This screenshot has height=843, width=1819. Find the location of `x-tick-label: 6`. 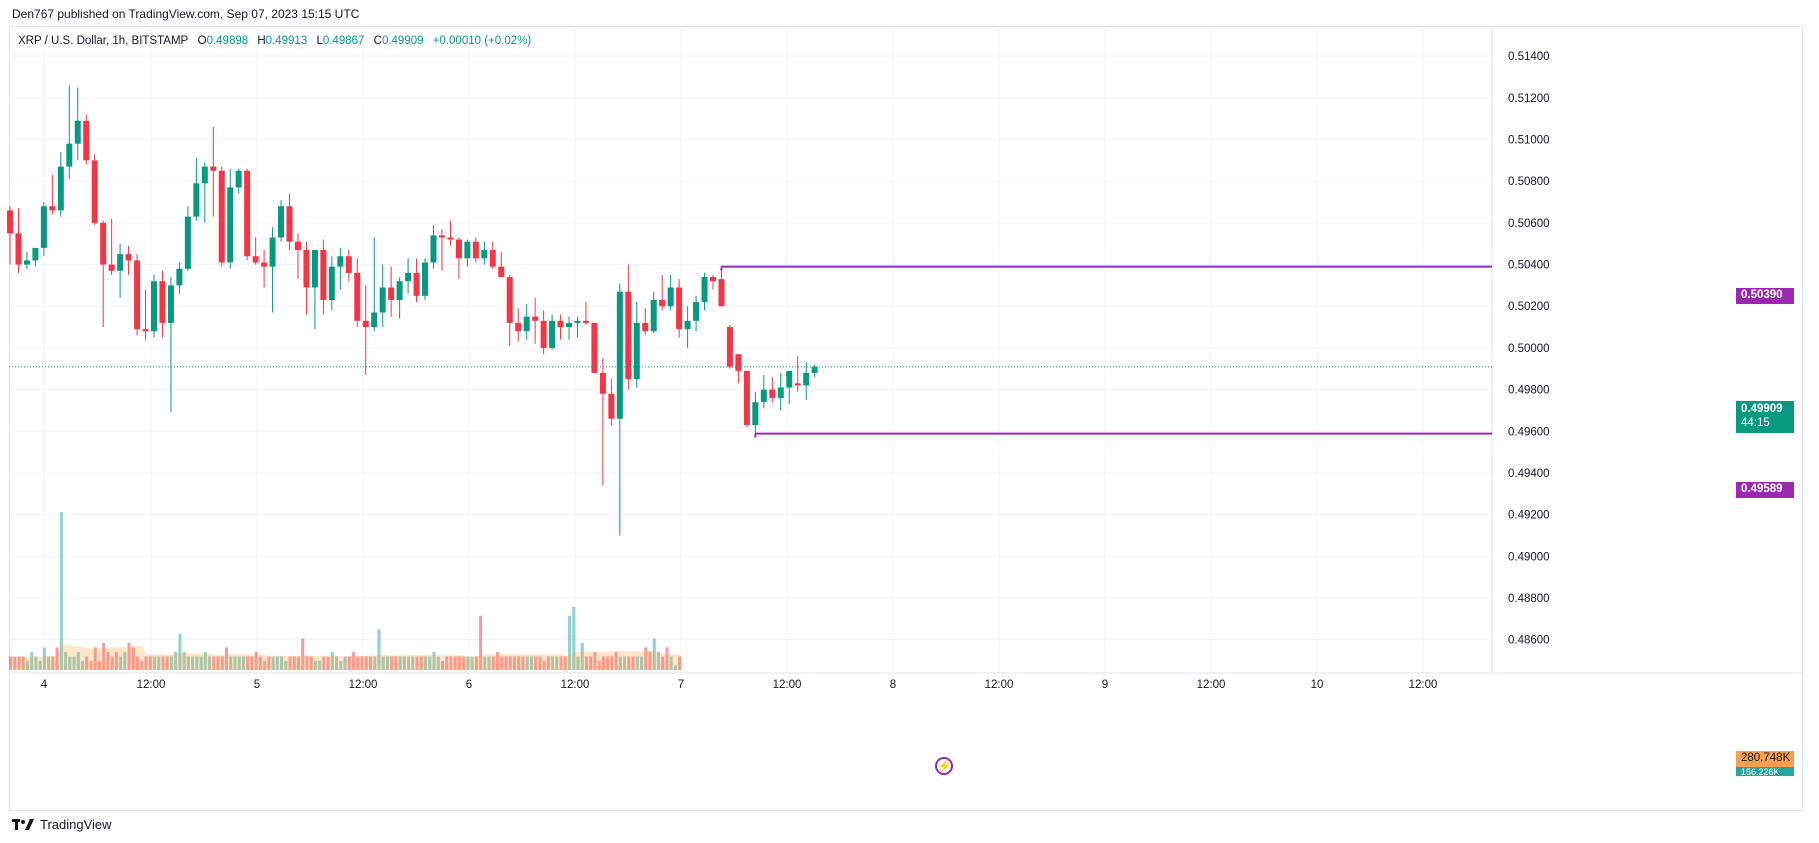

x-tick-label: 6 is located at coordinates (469, 685).